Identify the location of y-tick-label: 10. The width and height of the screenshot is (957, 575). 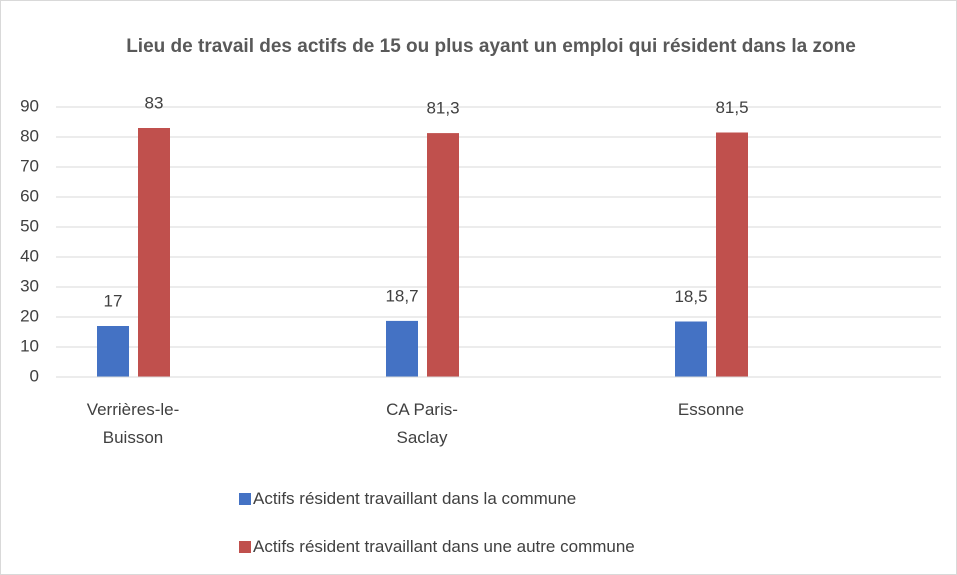
(29, 345).